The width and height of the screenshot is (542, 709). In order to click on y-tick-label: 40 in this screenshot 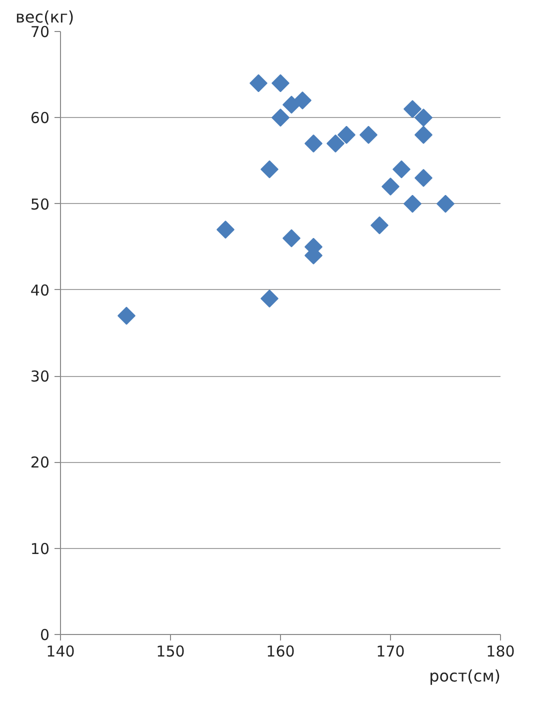, I will do `click(40, 290)`.